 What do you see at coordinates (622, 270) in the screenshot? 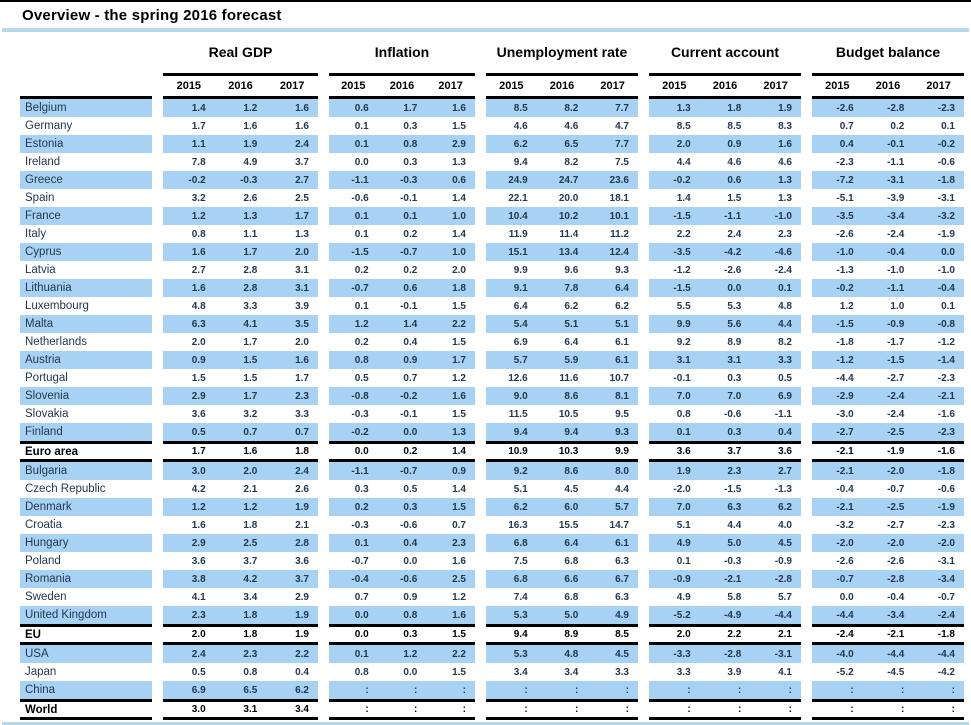
I see `value-cell: 9.3` at bounding box center [622, 270].